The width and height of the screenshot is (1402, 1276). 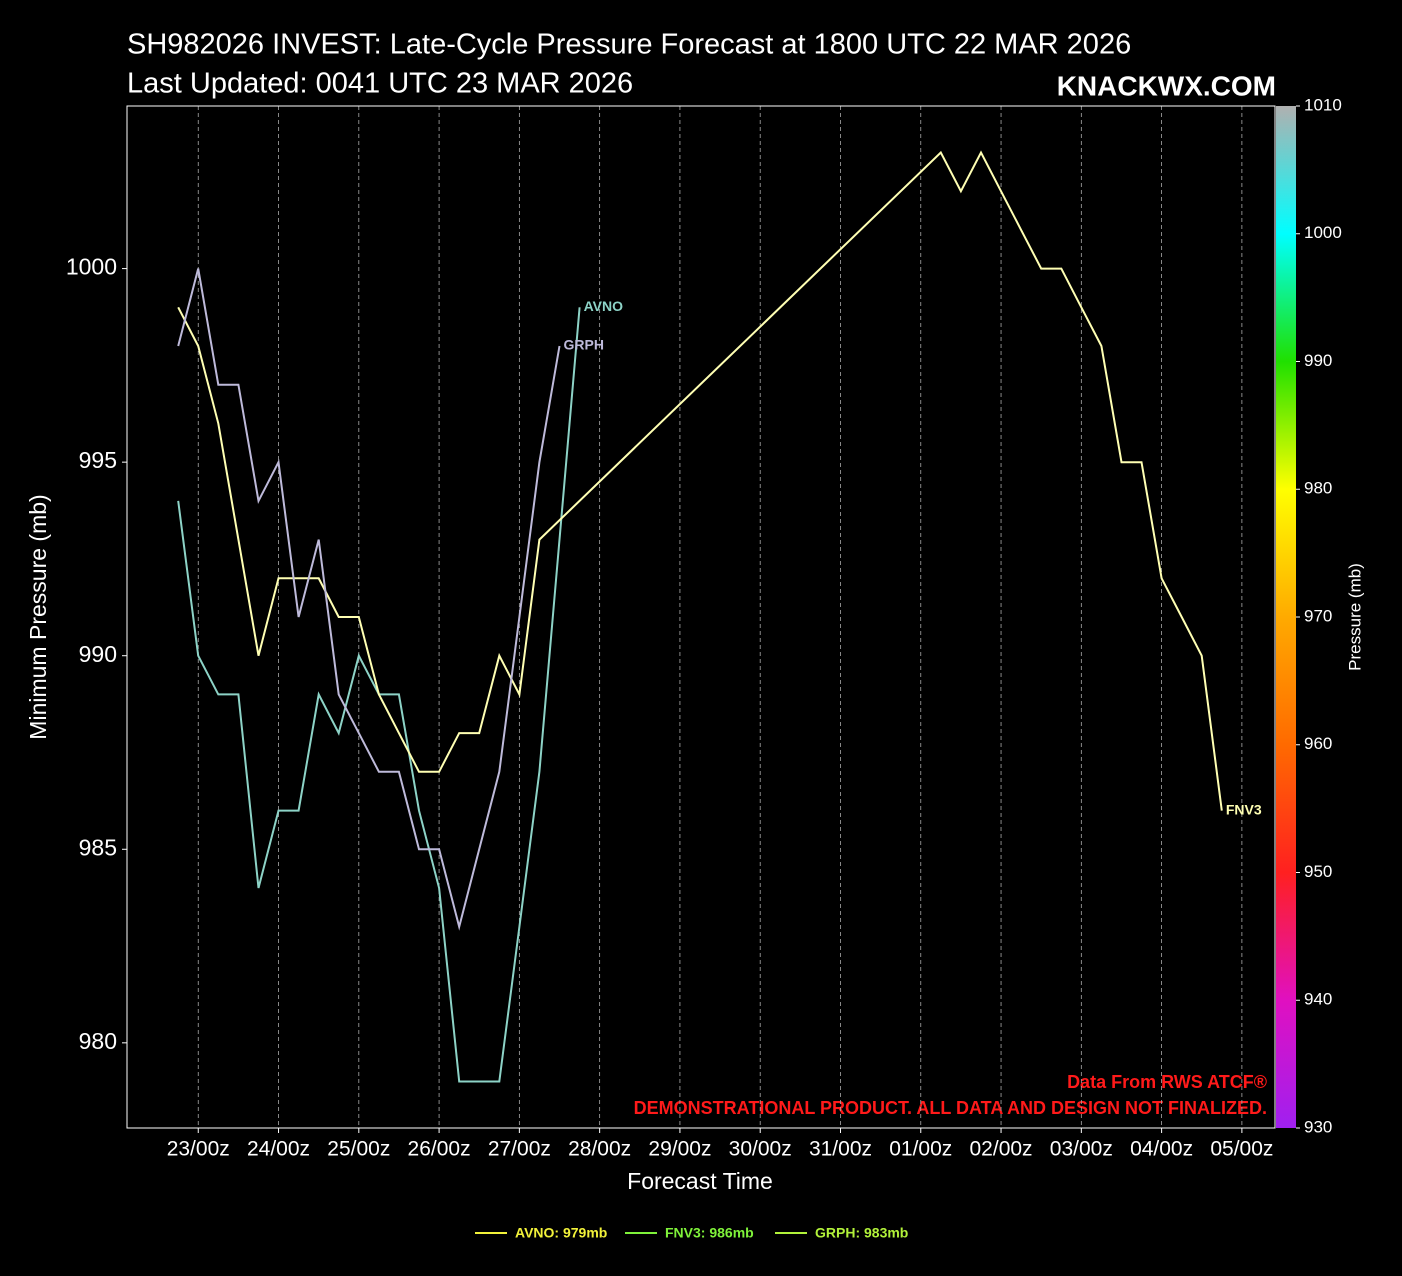 What do you see at coordinates (1318, 999) in the screenshot?
I see `colorbar-tick-label: 940` at bounding box center [1318, 999].